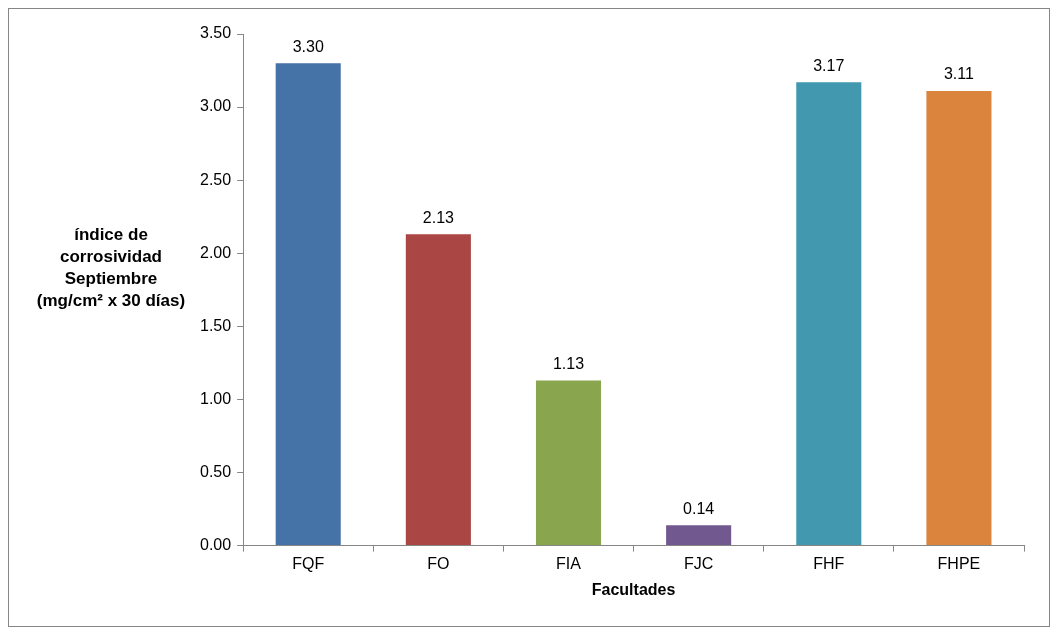 The width and height of the screenshot is (1058, 635). I want to click on y-tick-label: 2.00, so click(216, 252).